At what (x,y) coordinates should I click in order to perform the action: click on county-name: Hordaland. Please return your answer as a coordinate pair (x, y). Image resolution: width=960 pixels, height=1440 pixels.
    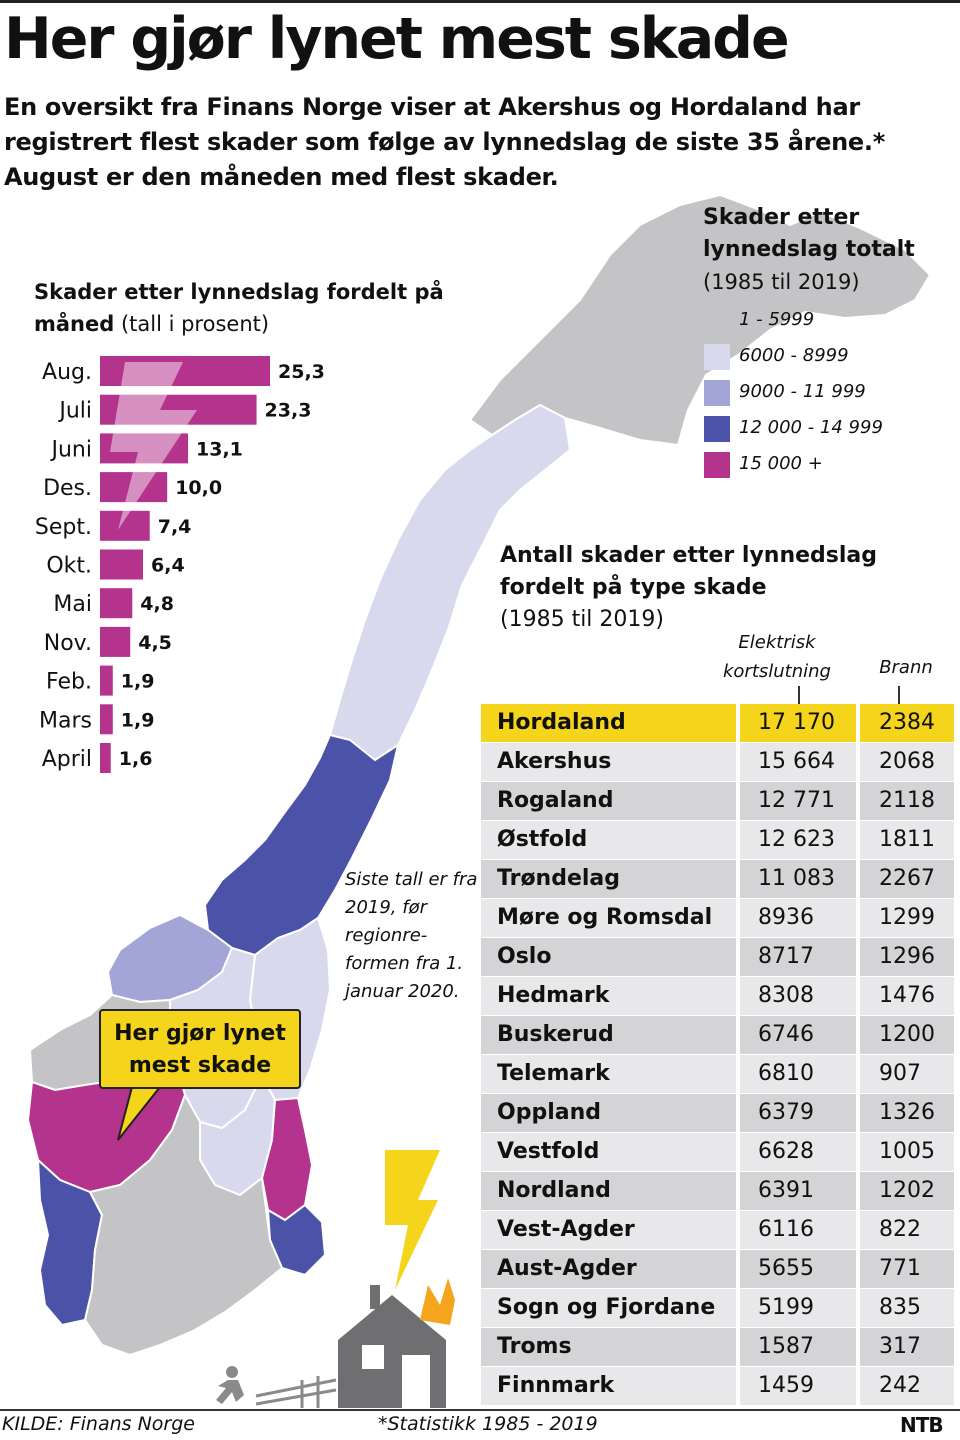
    Looking at the image, I should click on (608, 723).